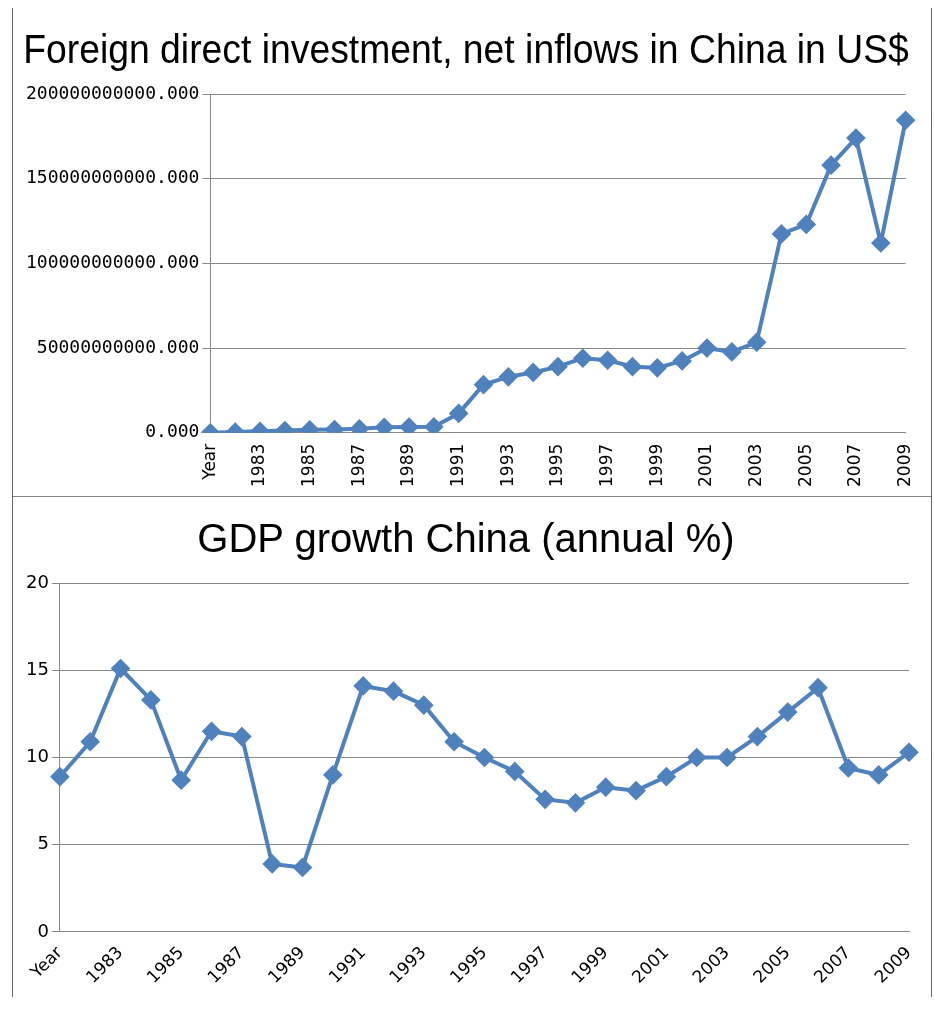  What do you see at coordinates (43, 843) in the screenshot?
I see `y-tick-label: 5` at bounding box center [43, 843].